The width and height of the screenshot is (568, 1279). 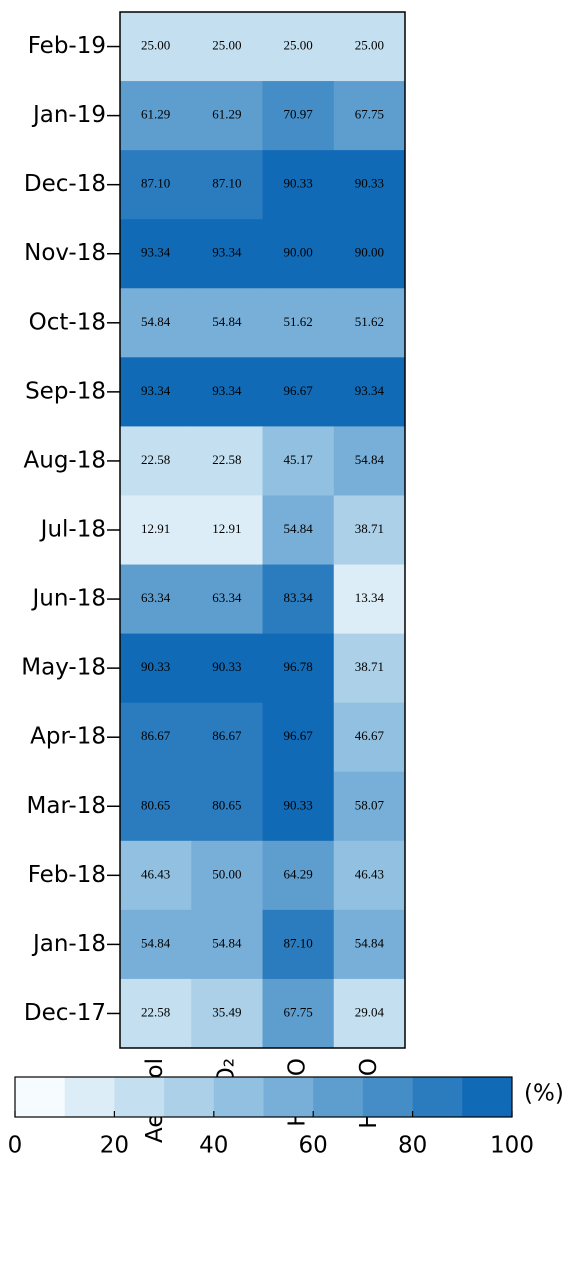 I want to click on row-label: Aug-18, so click(x=65, y=460).